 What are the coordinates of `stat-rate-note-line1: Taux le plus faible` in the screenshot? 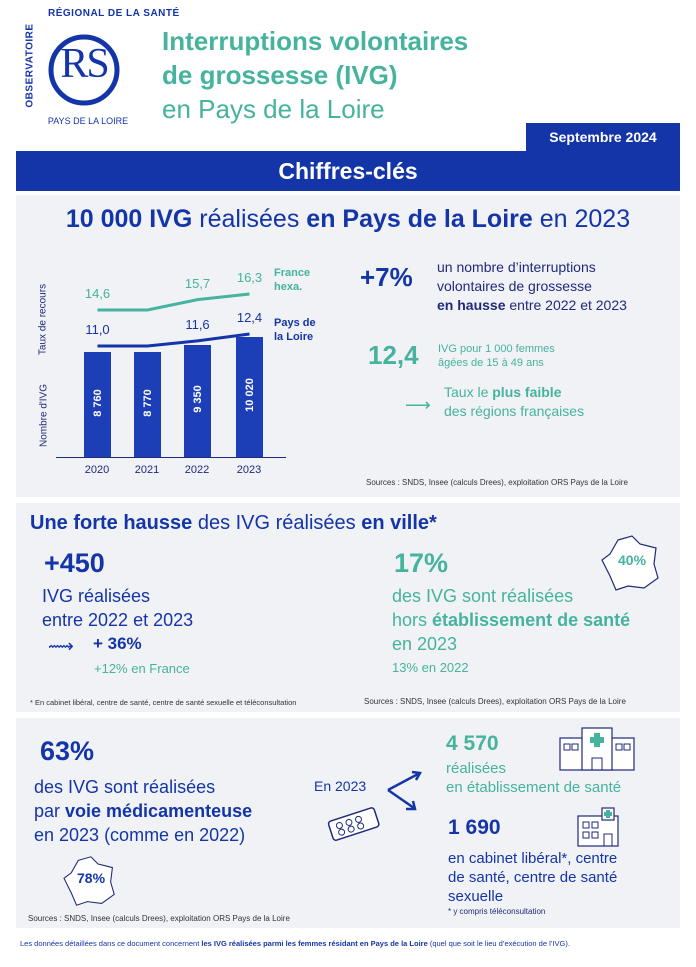 It's located at (514, 392).